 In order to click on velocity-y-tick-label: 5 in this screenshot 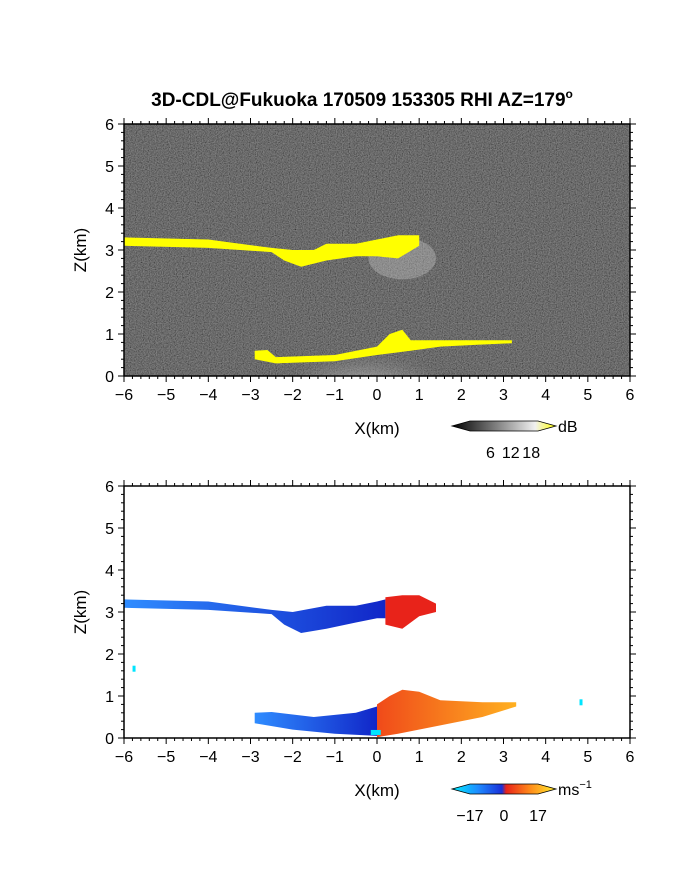, I will do `click(109, 529)`.